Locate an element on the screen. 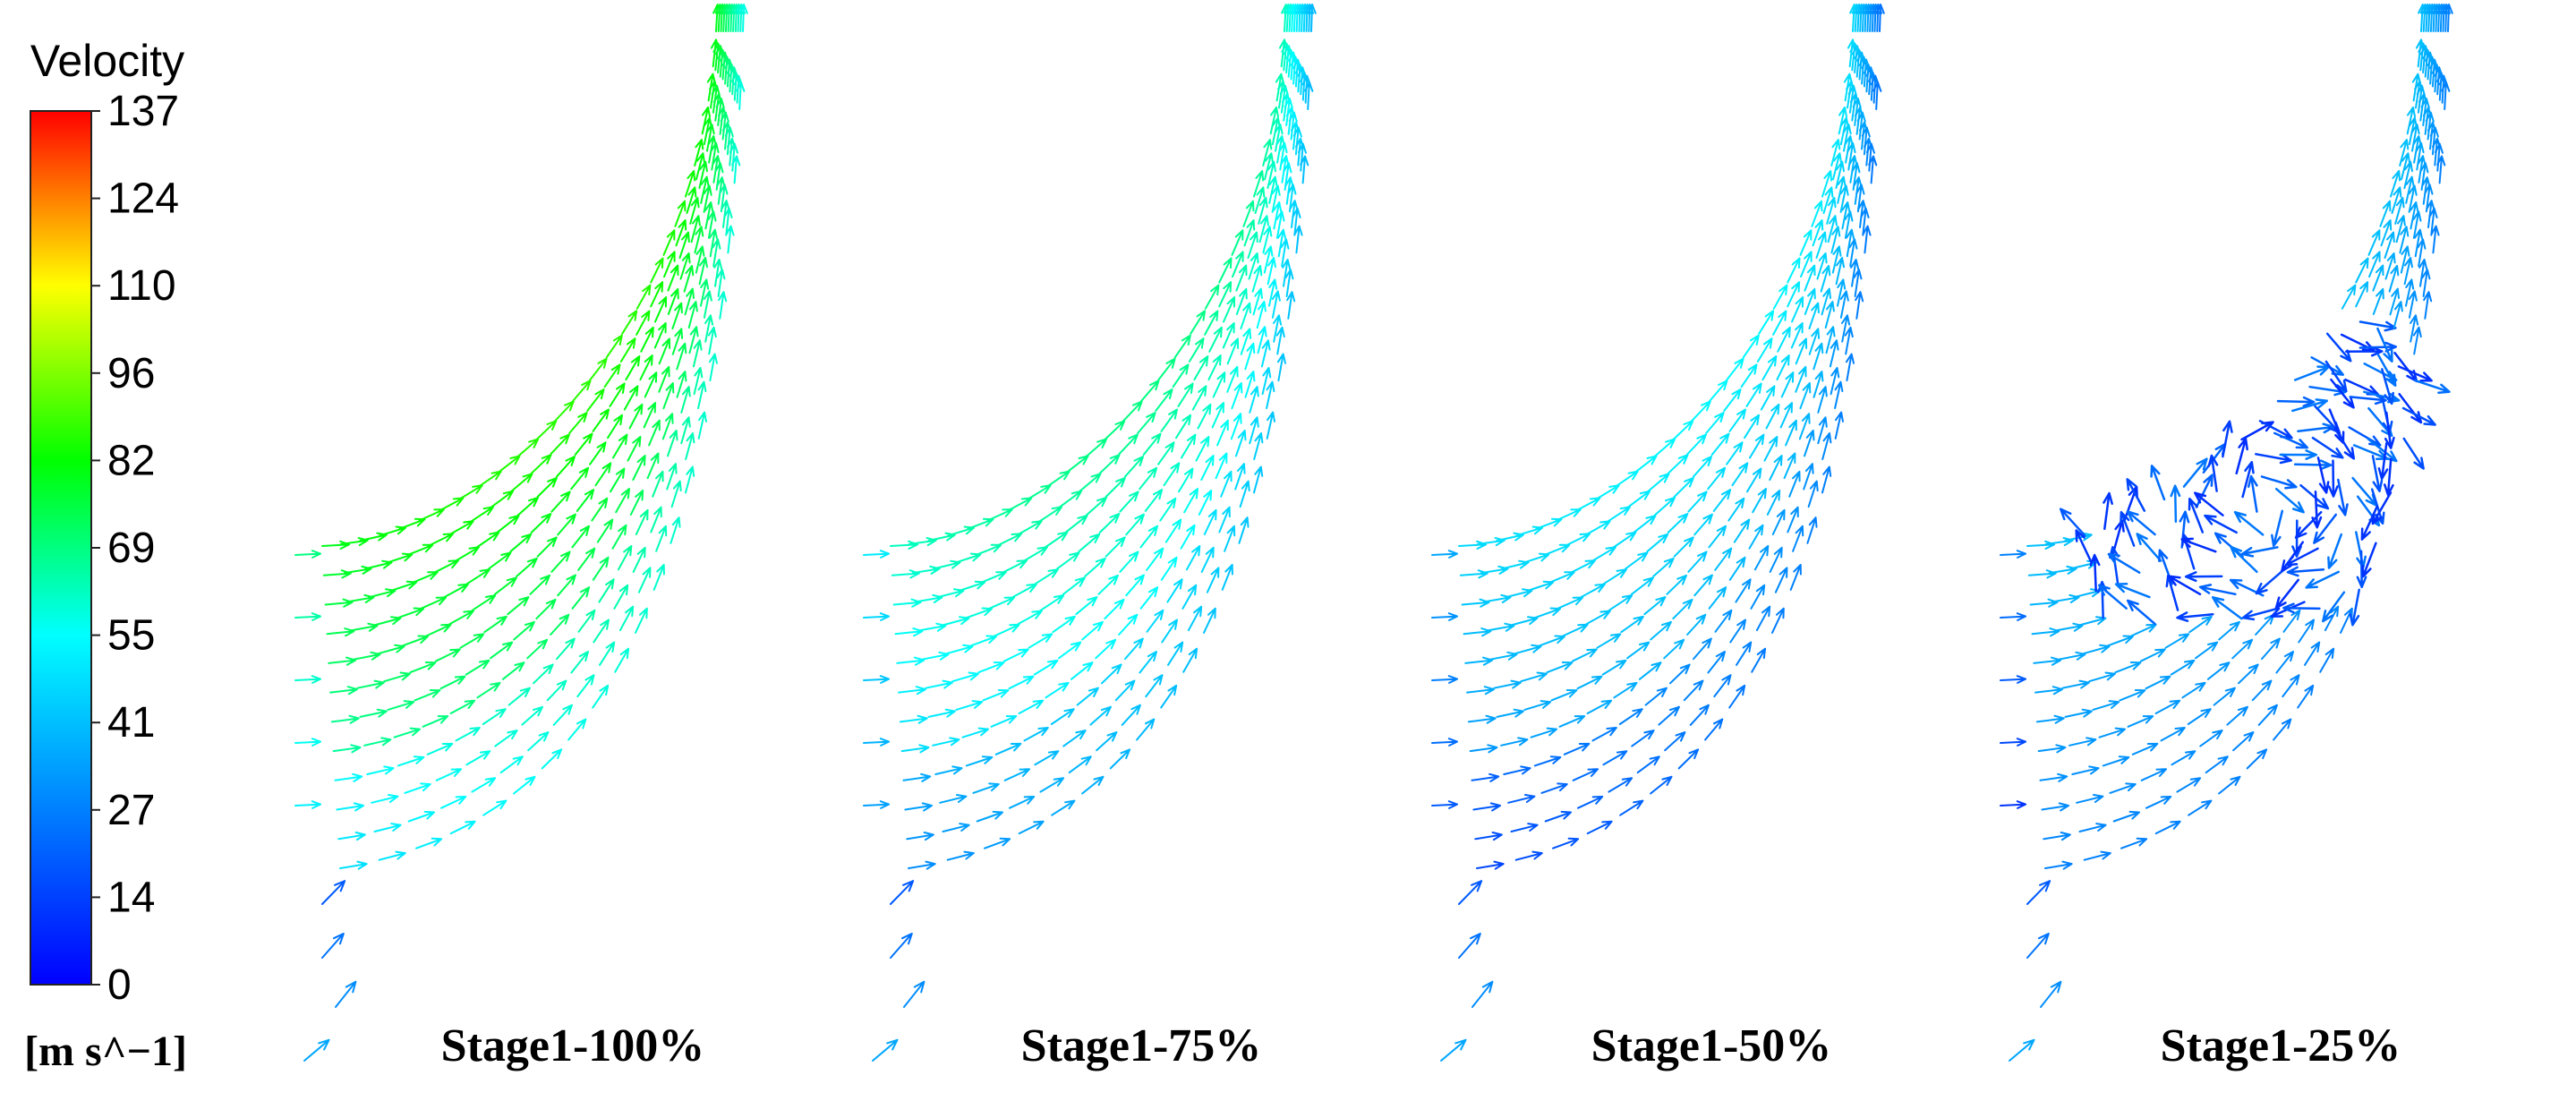  colorbar-tick-label: 0 is located at coordinates (119, 985).